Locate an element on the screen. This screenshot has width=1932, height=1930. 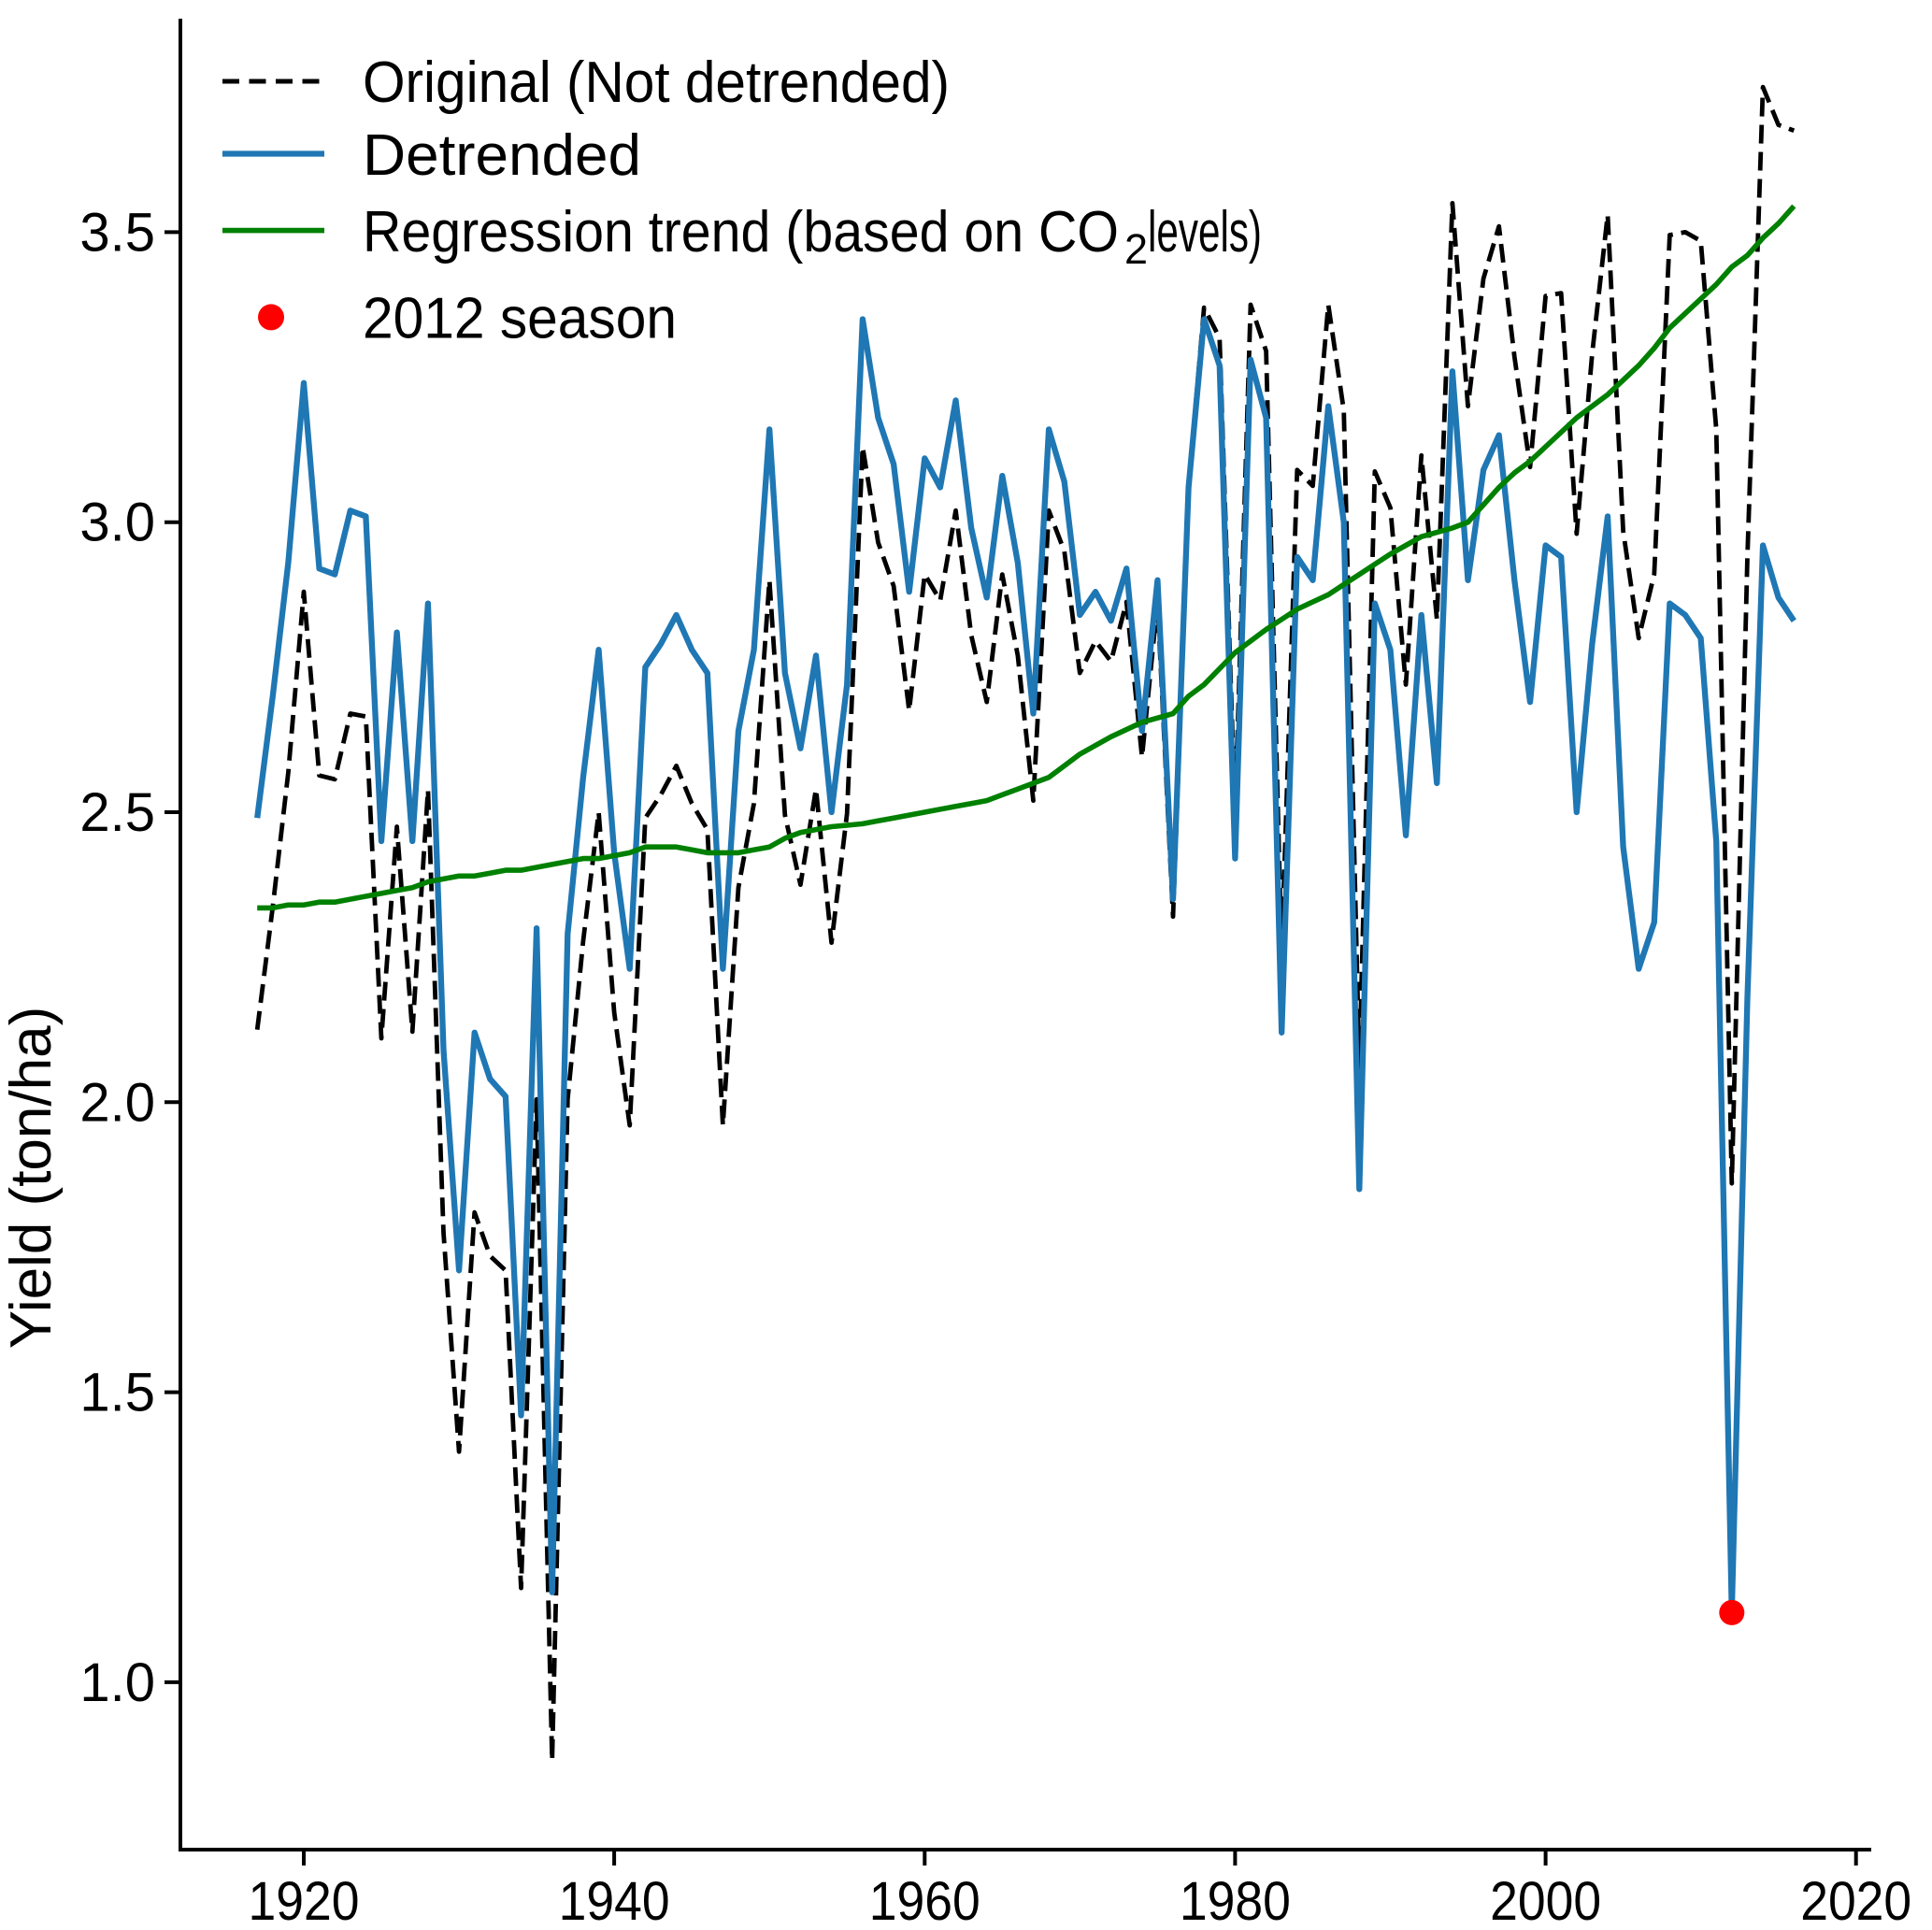
svg-text: 3.0 is located at coordinates (117, 523).